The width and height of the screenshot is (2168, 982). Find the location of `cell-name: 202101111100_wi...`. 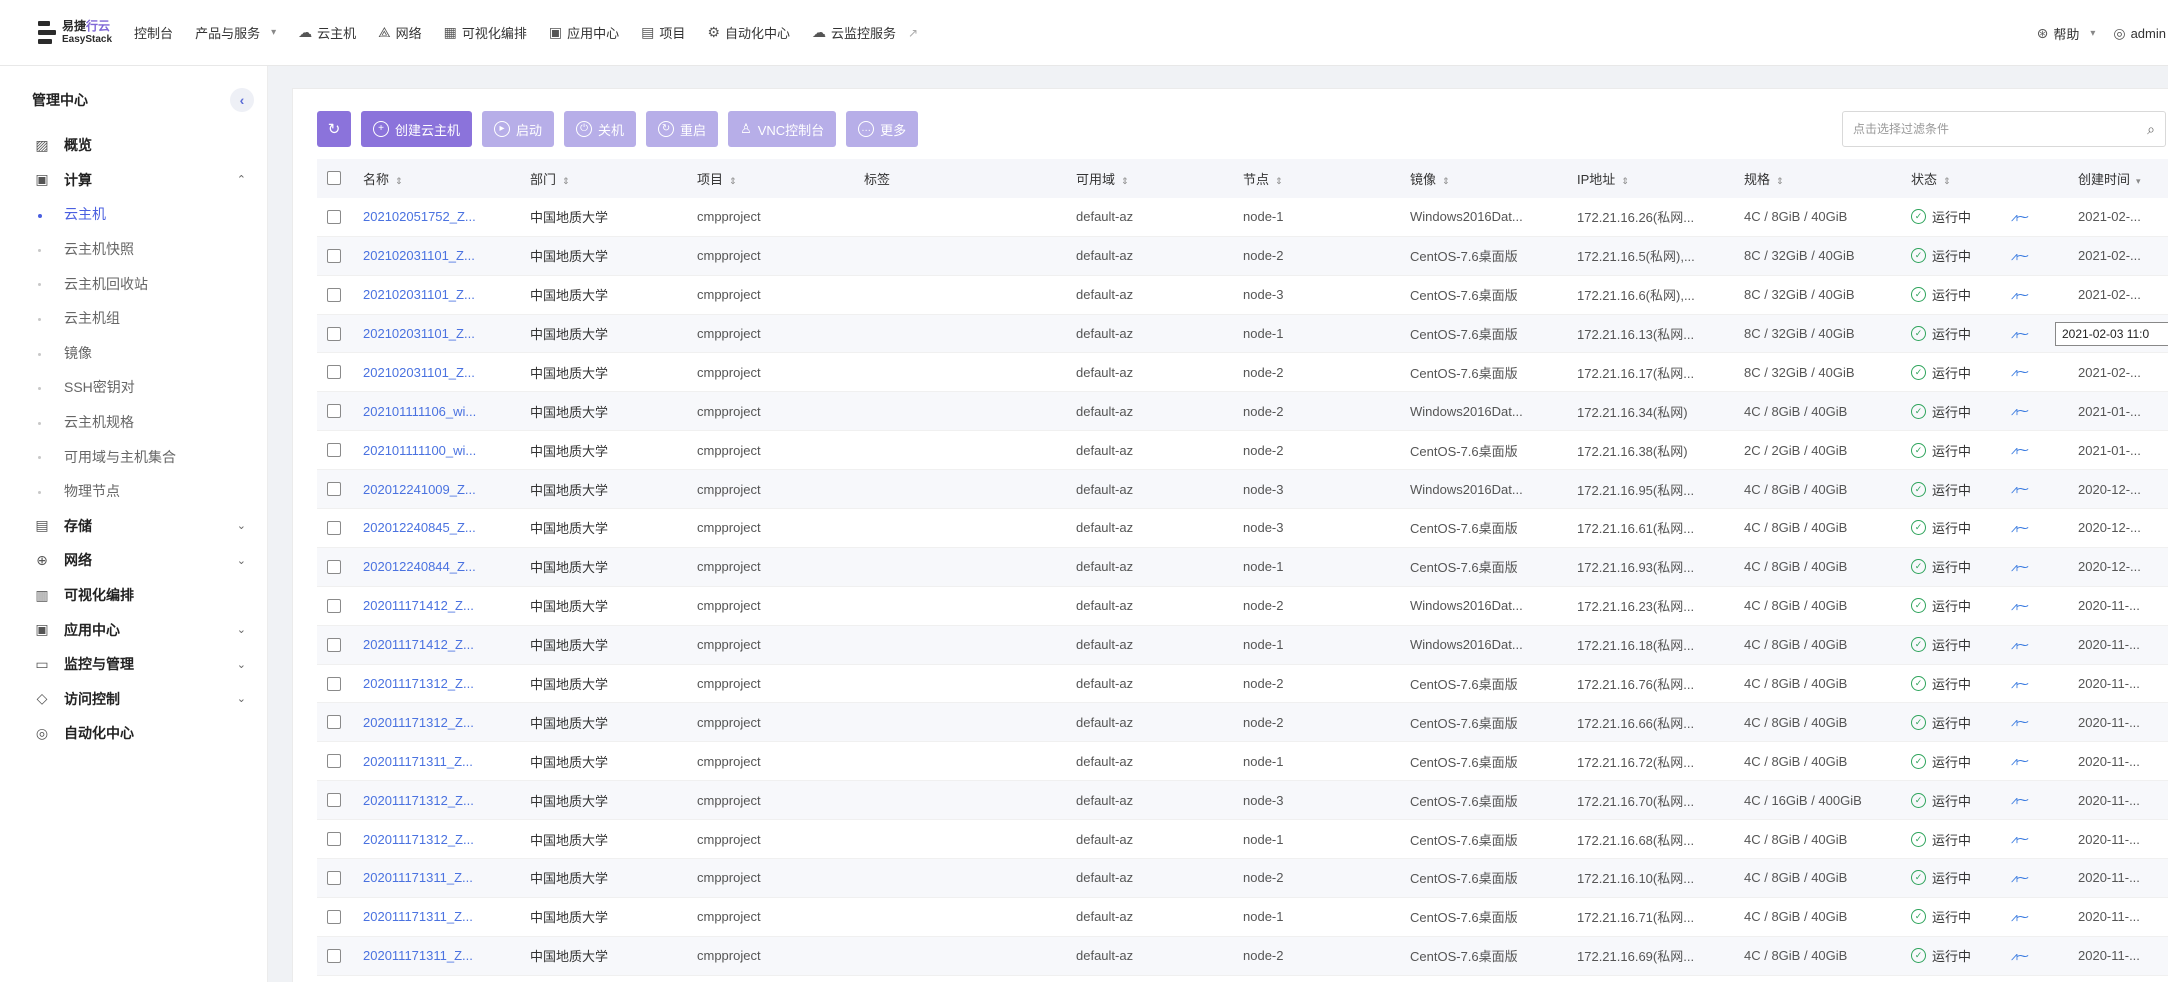

cell-name: 202101111100_wi... is located at coordinates (420, 450).